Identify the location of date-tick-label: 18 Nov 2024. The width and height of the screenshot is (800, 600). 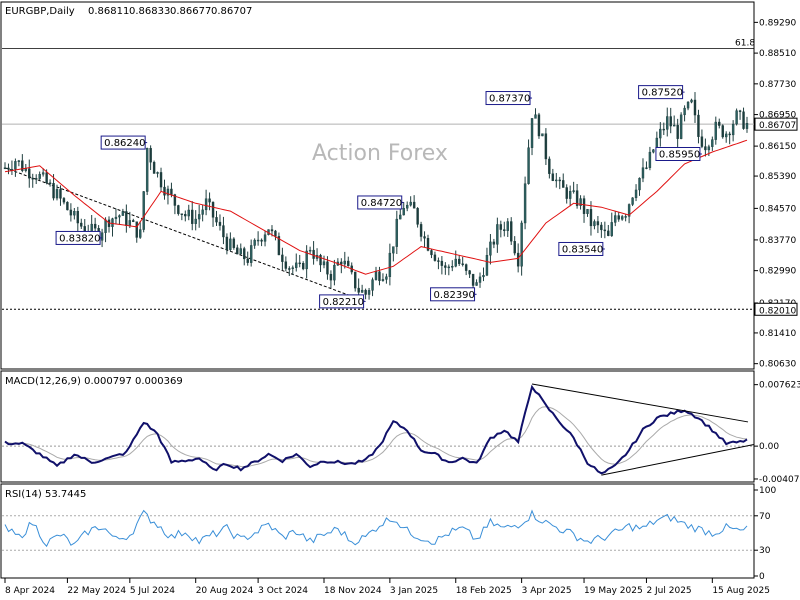
(353, 591).